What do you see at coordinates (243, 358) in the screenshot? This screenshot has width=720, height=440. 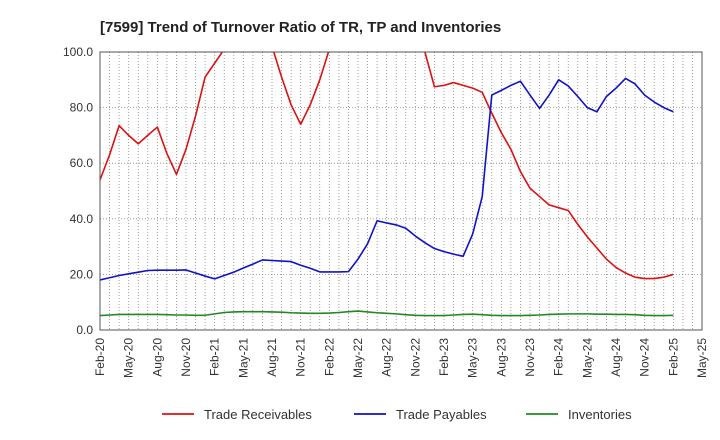 I see `x-tick-label: May-21` at bounding box center [243, 358].